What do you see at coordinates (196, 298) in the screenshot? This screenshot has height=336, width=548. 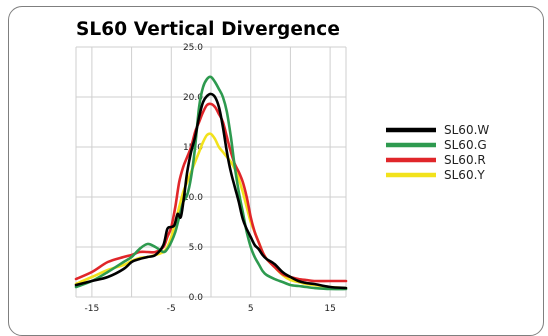 I see `y-tick-label: 0.0` at bounding box center [196, 298].